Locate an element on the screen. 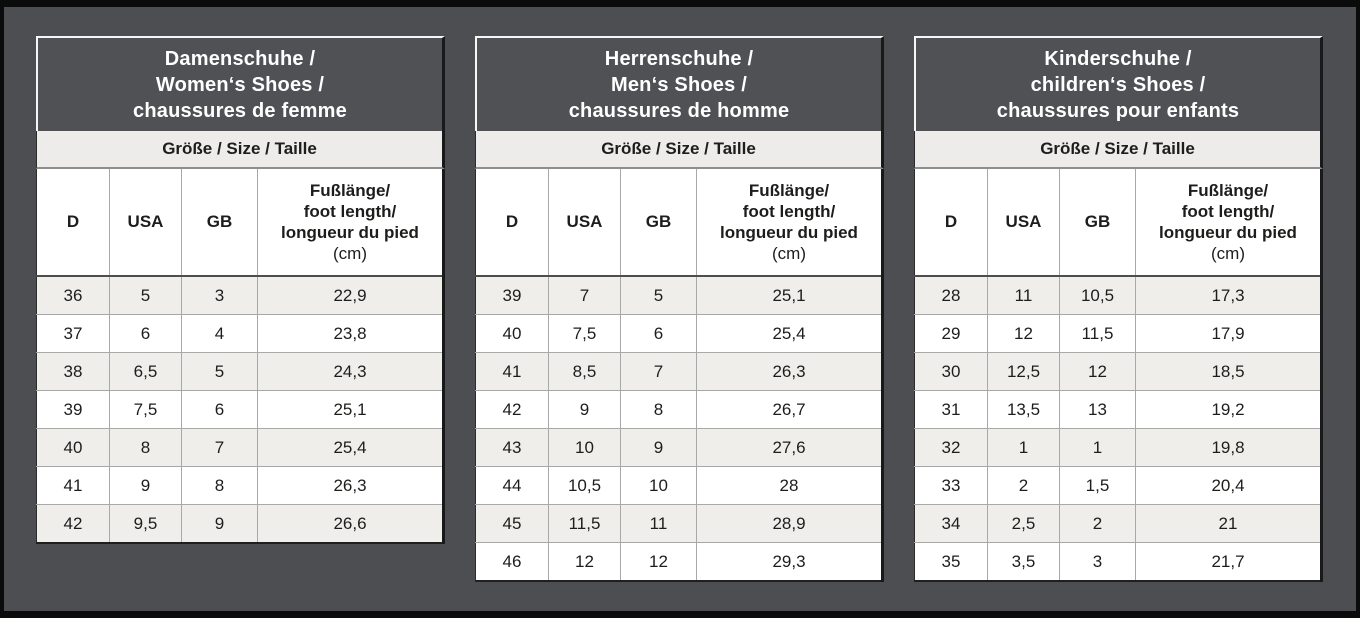 Image resolution: width=1360 pixels, height=618 pixels. size-cell: 36 is located at coordinates (73, 295).